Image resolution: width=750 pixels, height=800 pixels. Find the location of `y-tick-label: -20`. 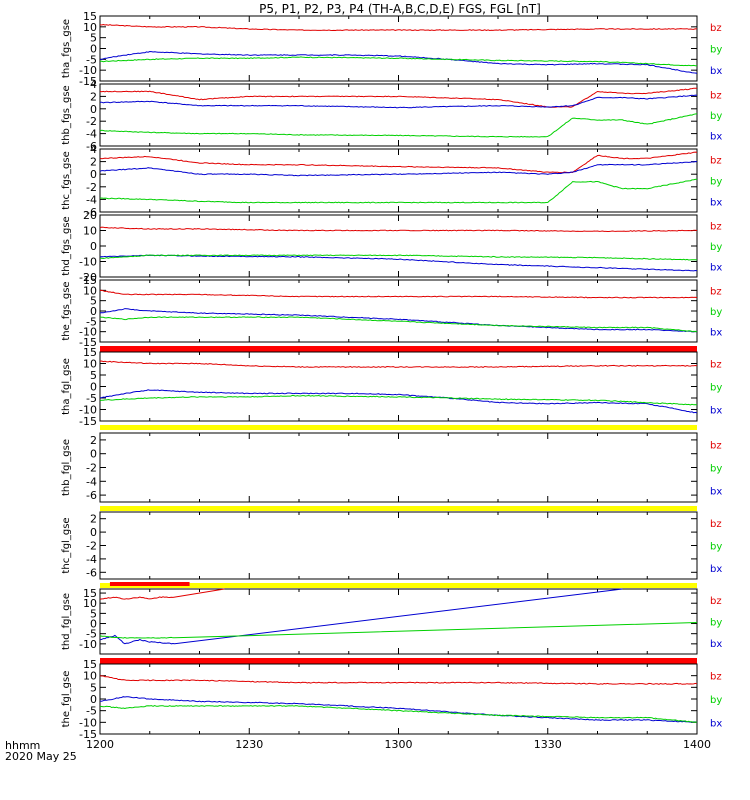

y-tick-label: -20 is located at coordinates (88, 277).